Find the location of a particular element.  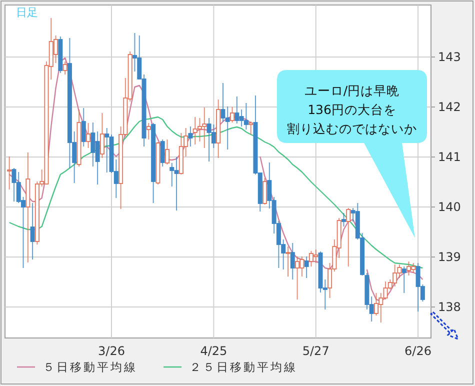

annotation: ユーロ/円は早晩 is located at coordinates (352, 90).